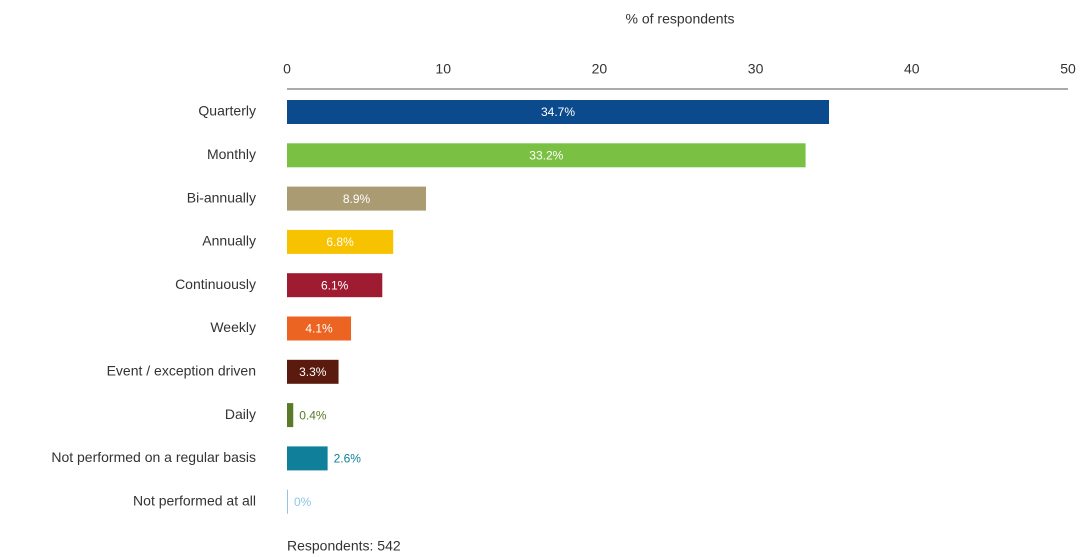 The height and width of the screenshot is (557, 1086). What do you see at coordinates (181, 371) in the screenshot?
I see `y-tick-label: Event / exception driven` at bounding box center [181, 371].